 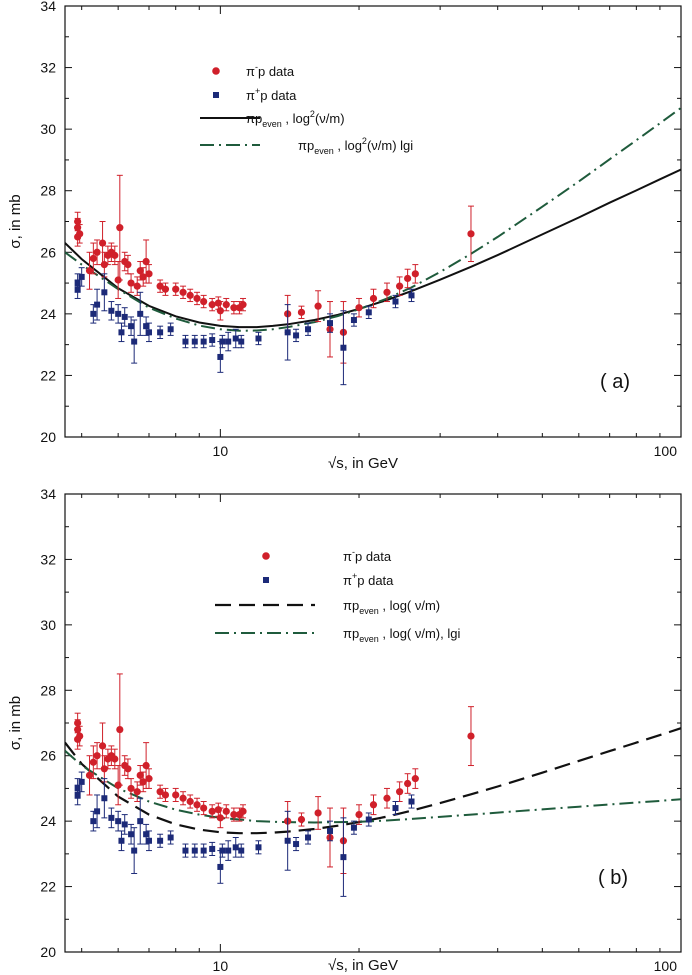 What do you see at coordinates (271, 94) in the screenshot?
I see `legend-label: π+p data` at bounding box center [271, 94].